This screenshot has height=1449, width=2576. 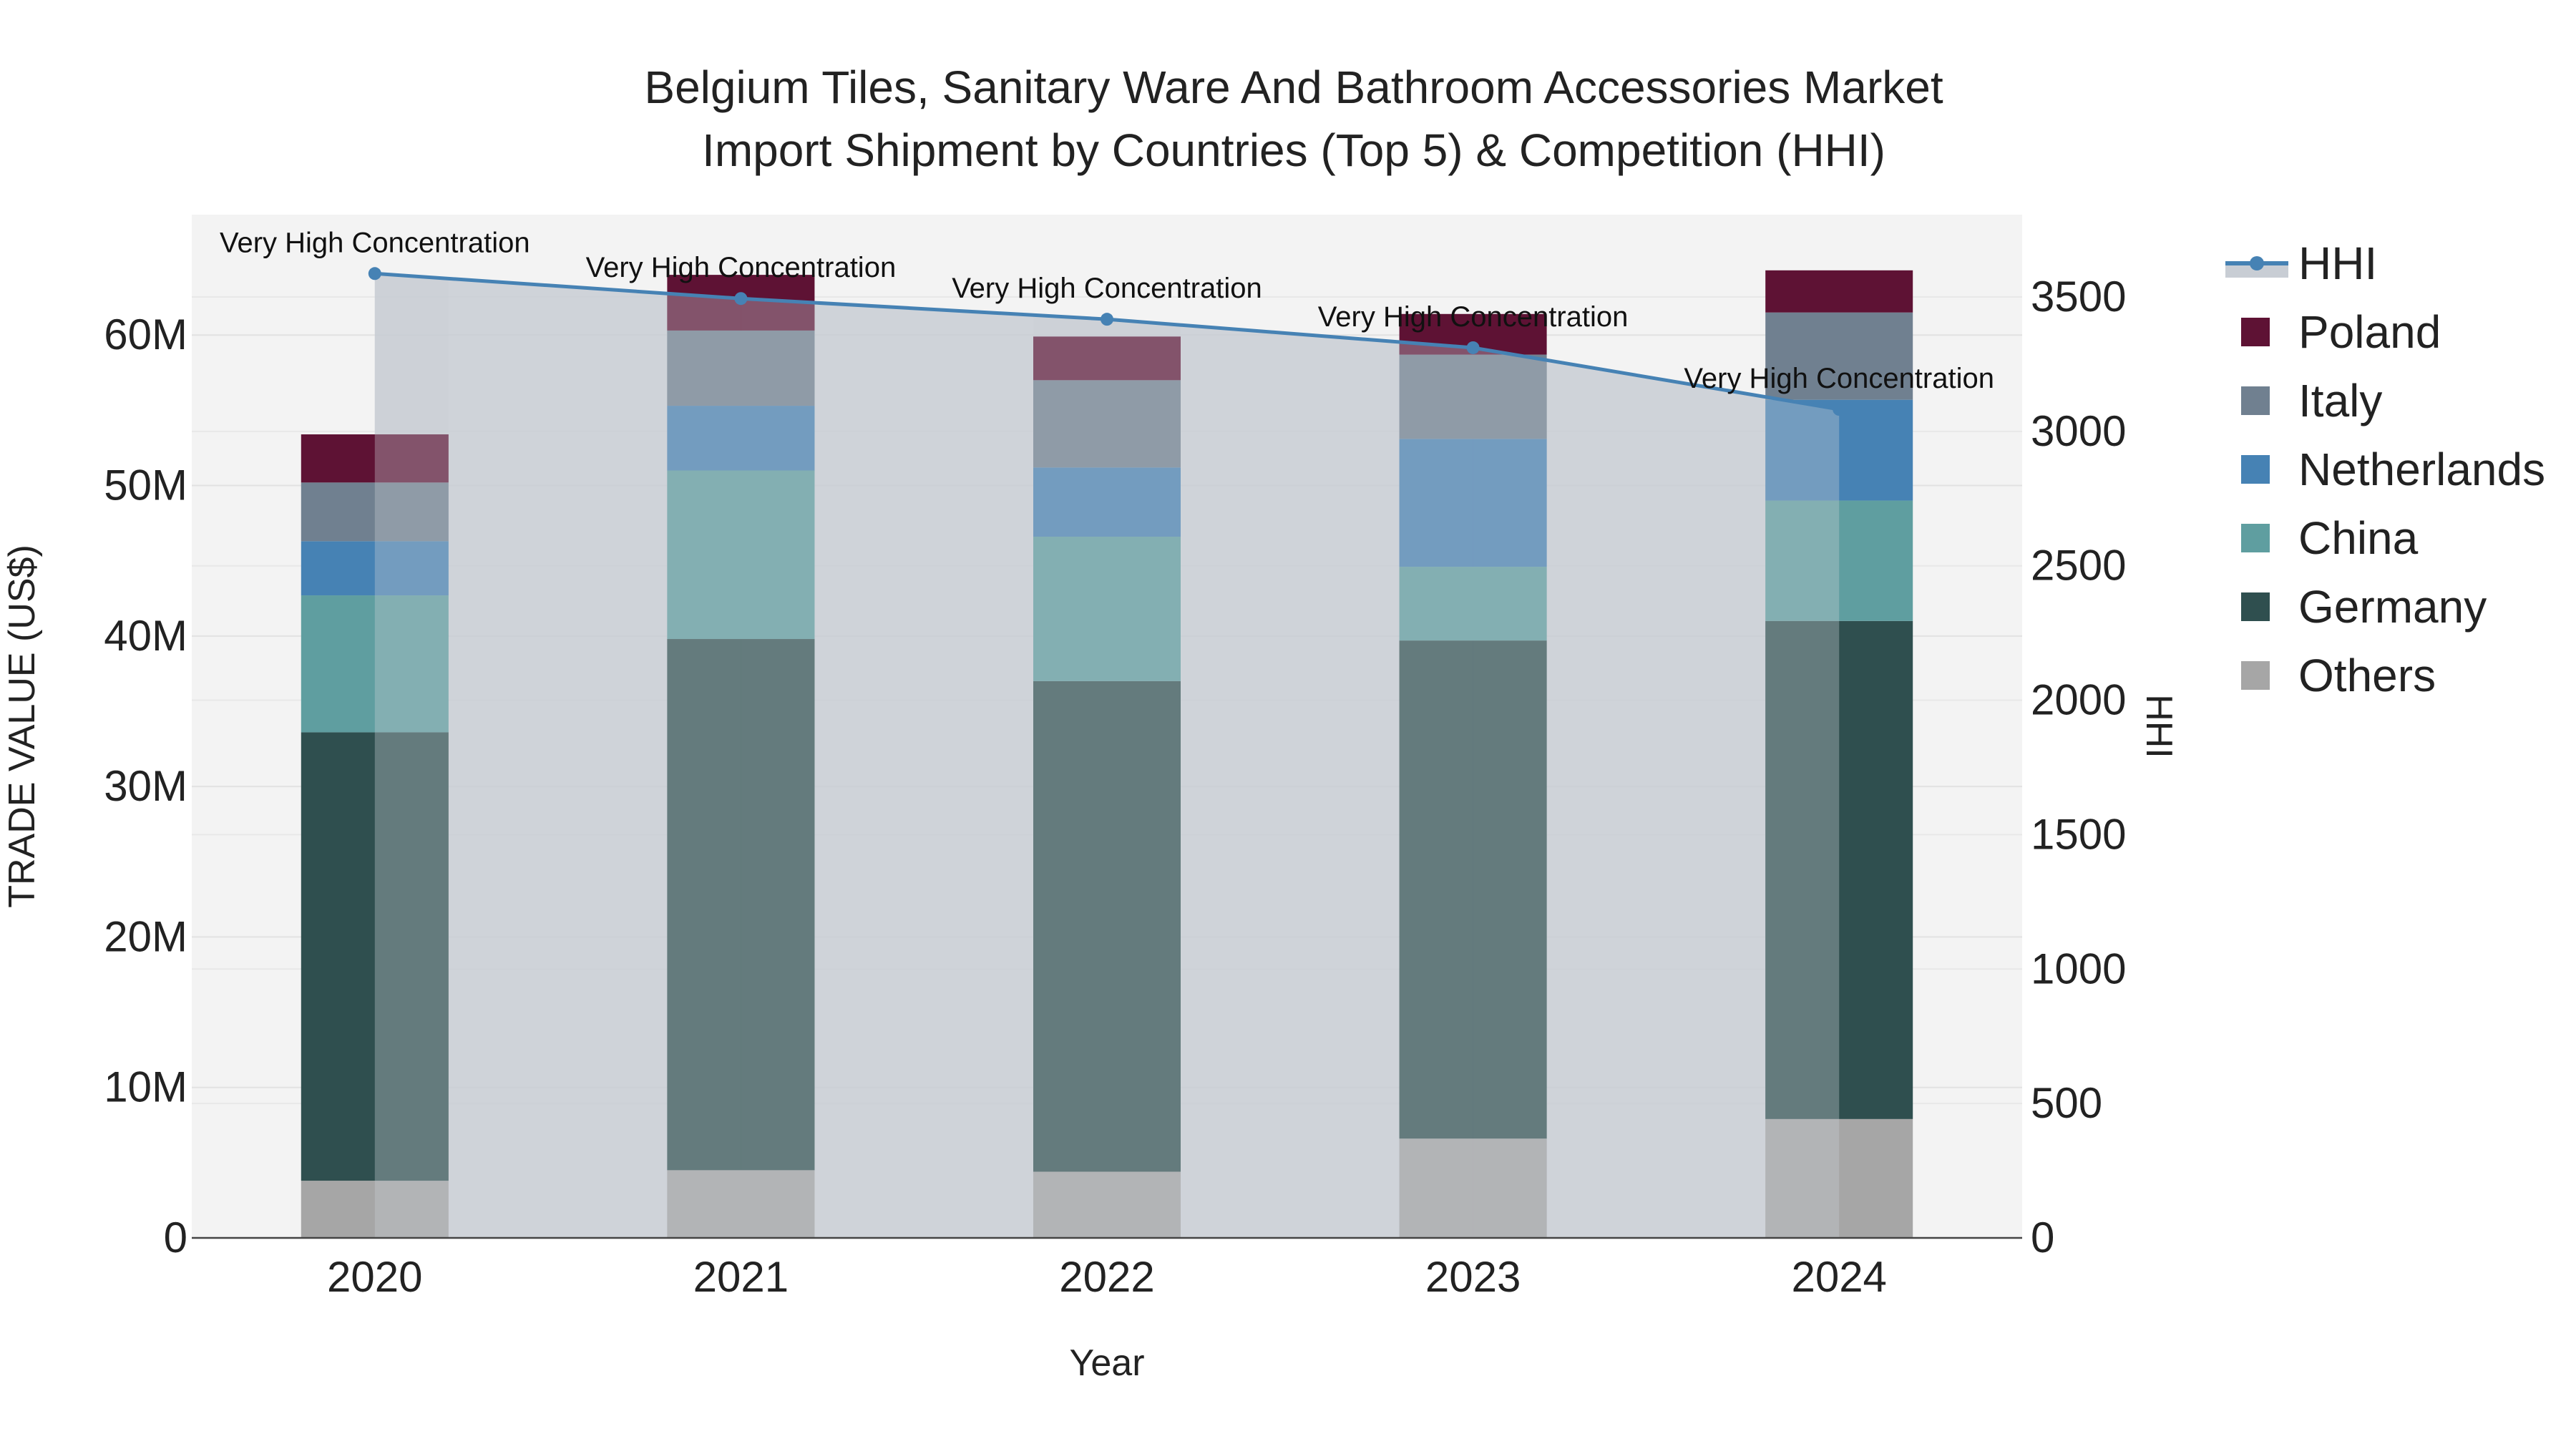 I want to click on legend-item-hhi: HHI, so click(x=2301, y=263).